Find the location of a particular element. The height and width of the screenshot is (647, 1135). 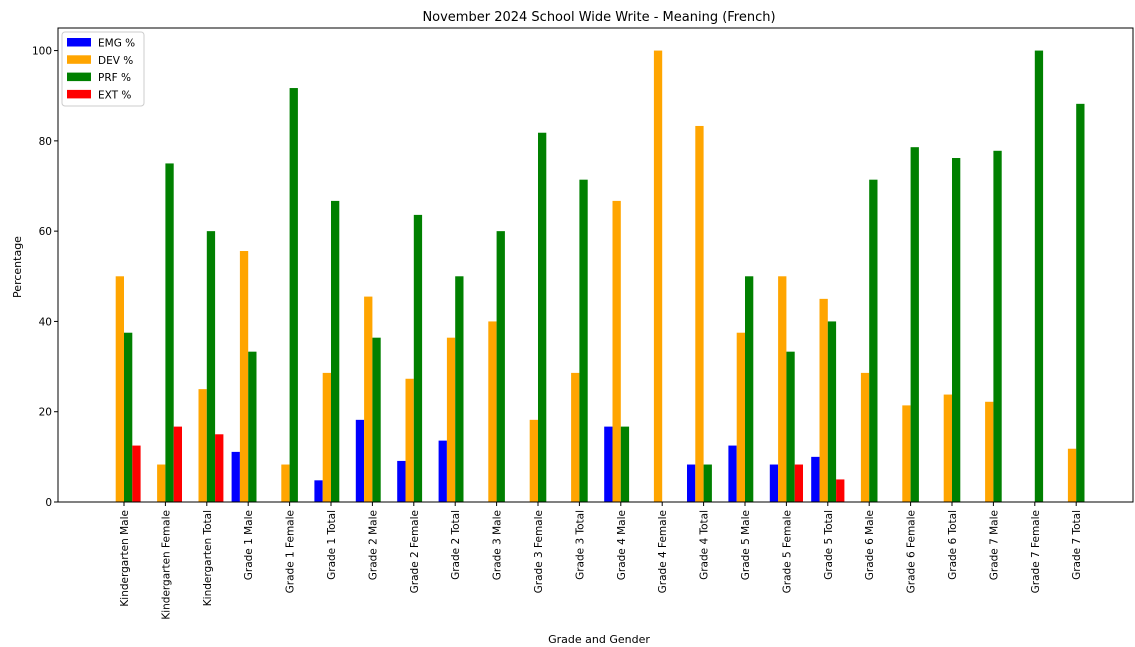

x-axis-label: Grade and Gender is located at coordinates (599, 639).